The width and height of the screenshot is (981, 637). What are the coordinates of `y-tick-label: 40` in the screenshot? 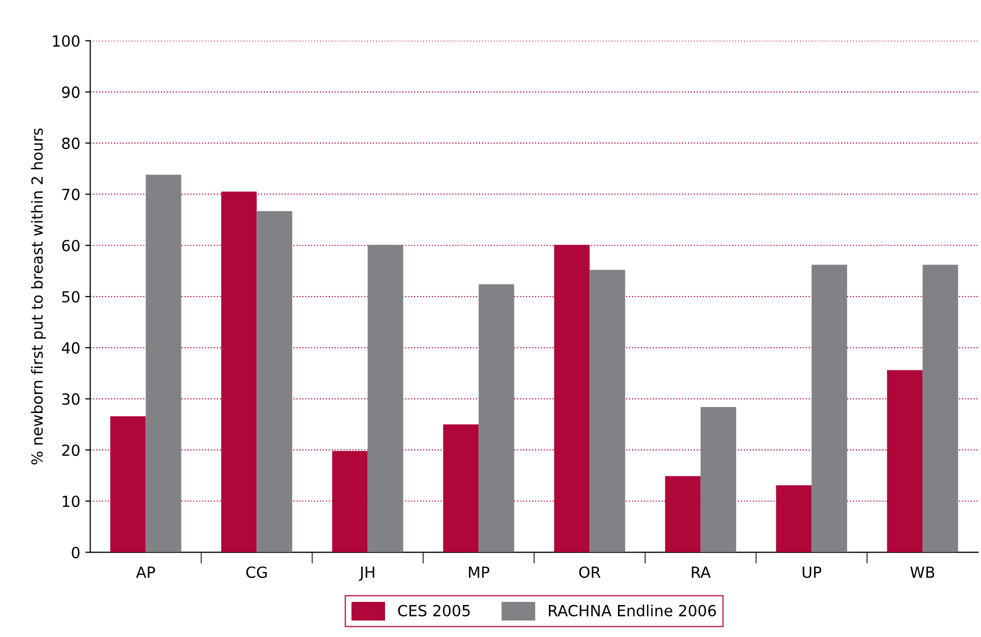 It's located at (71, 348).